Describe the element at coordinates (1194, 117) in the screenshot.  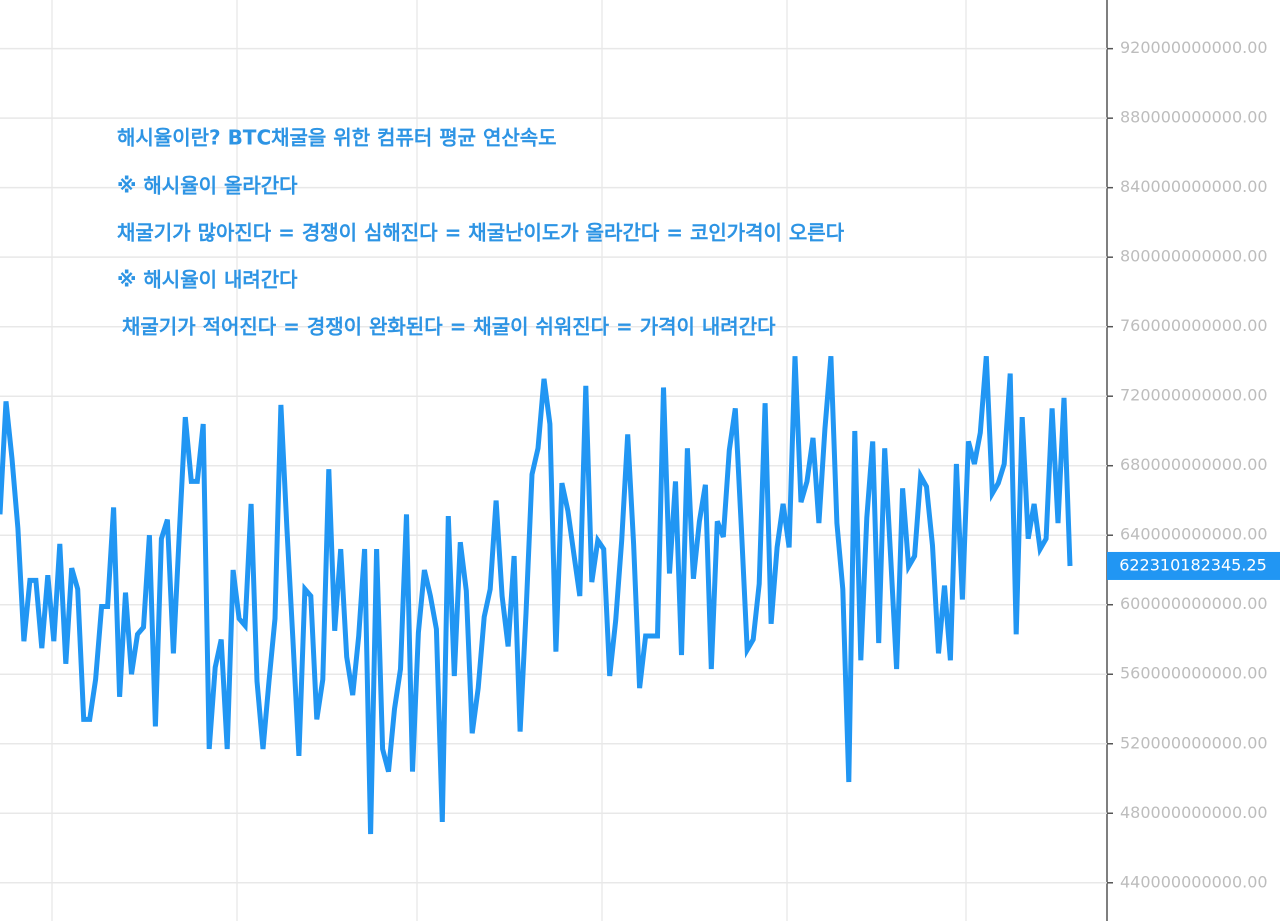
I see `y-tick-label: 880000000000.00` at that location.